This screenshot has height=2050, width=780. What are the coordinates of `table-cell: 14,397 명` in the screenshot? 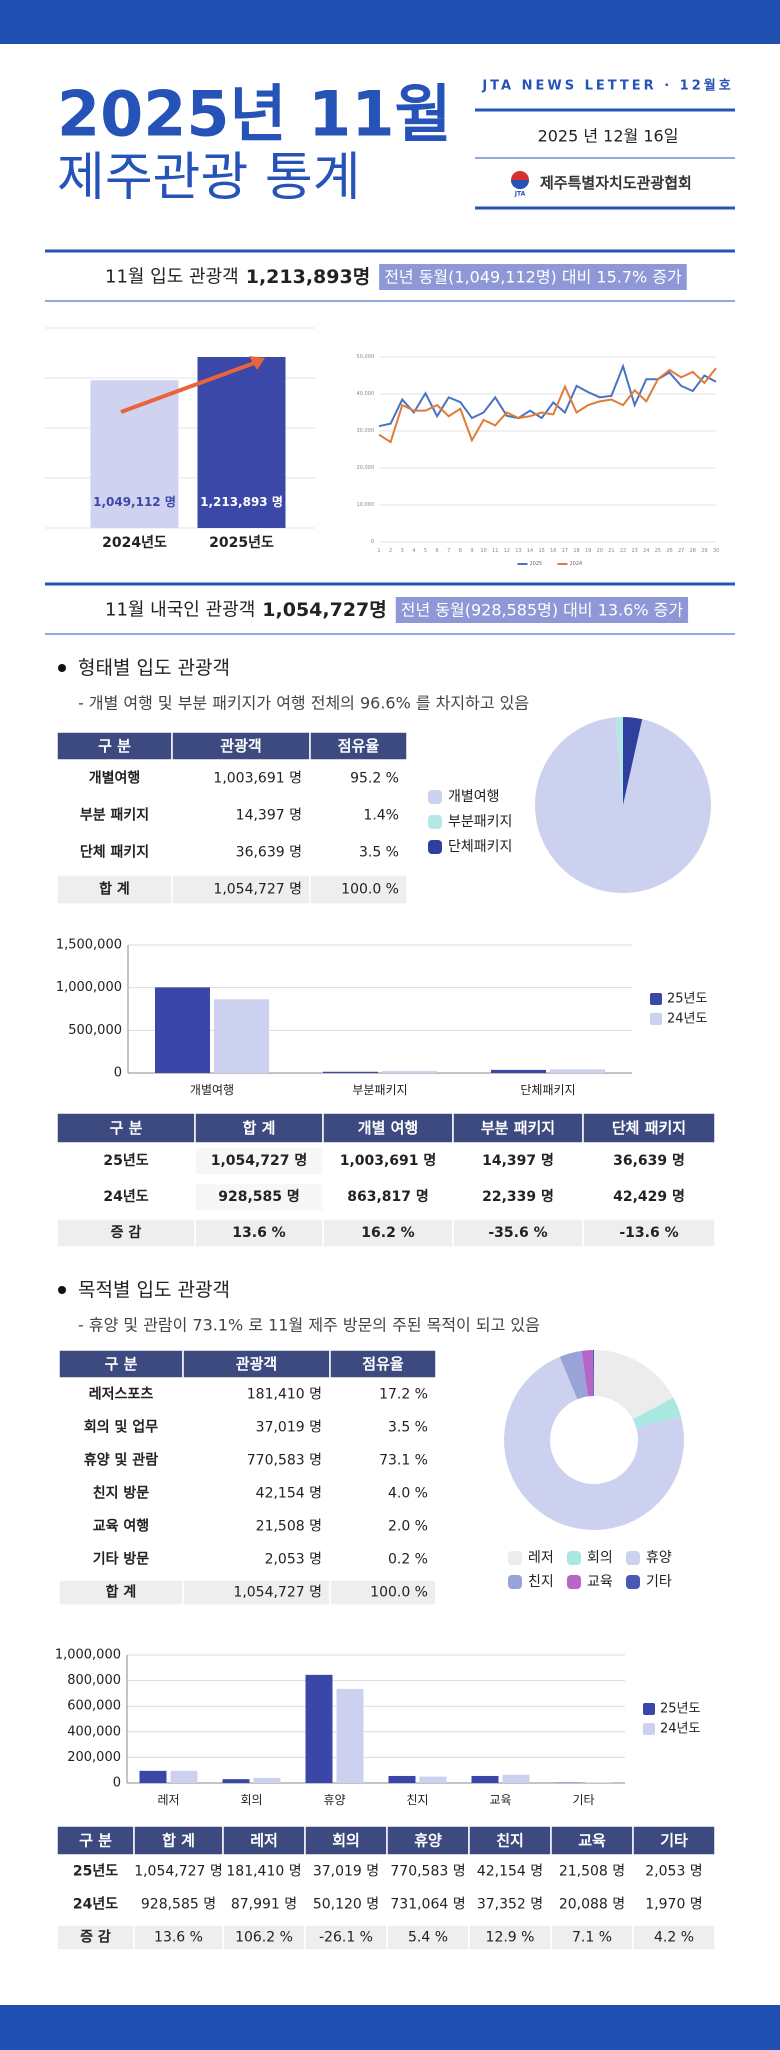 It's located at (269, 816).